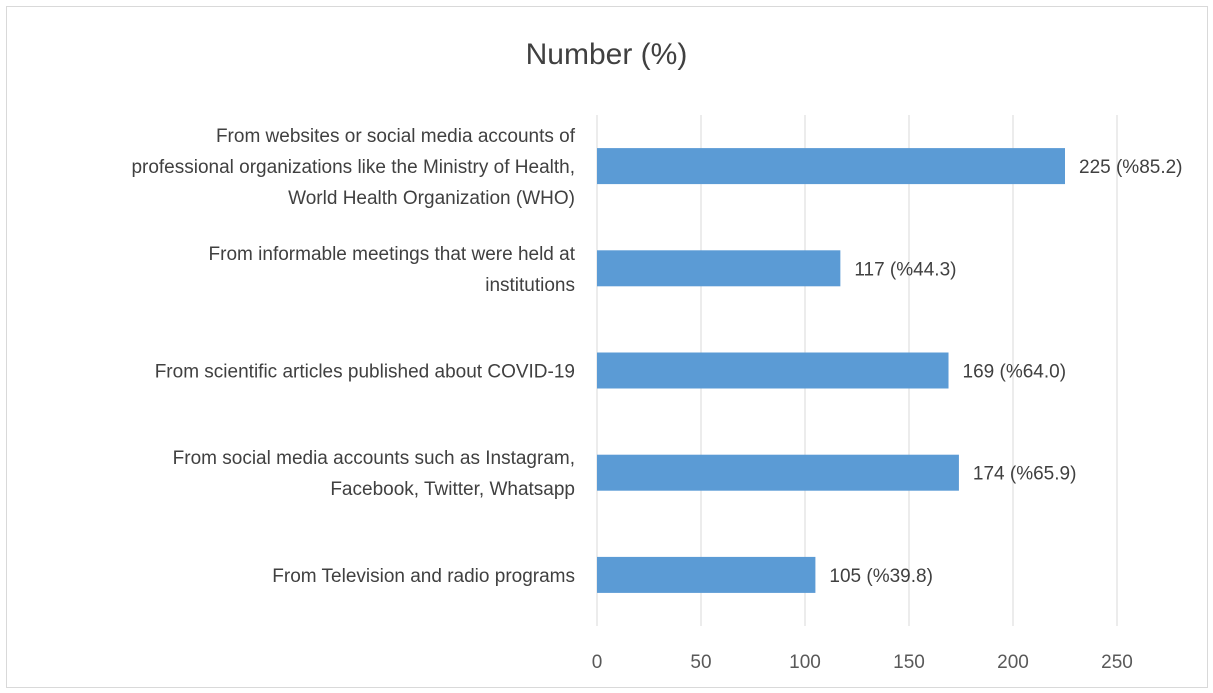  What do you see at coordinates (1013, 662) in the screenshot?
I see `x-tick-label: 200` at bounding box center [1013, 662].